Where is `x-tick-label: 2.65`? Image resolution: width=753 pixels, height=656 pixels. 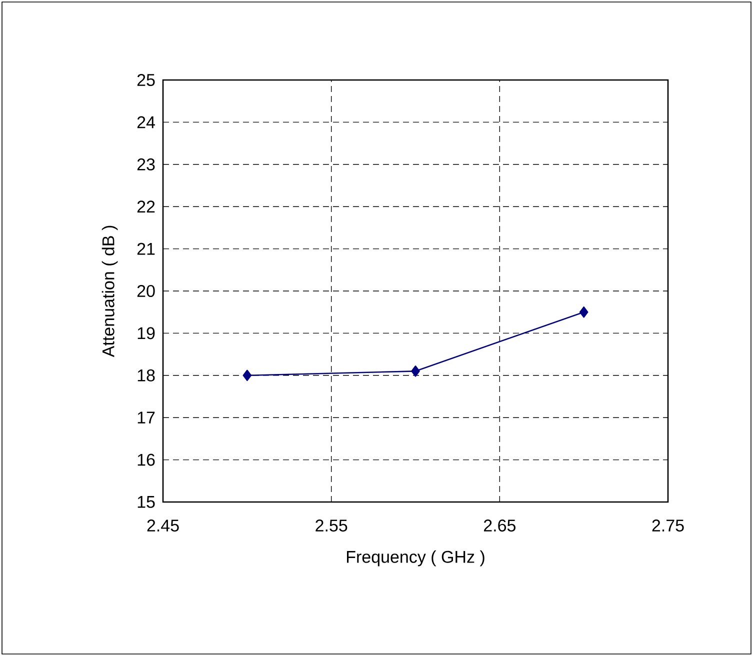
x-tick-label: 2.65 is located at coordinates (500, 526).